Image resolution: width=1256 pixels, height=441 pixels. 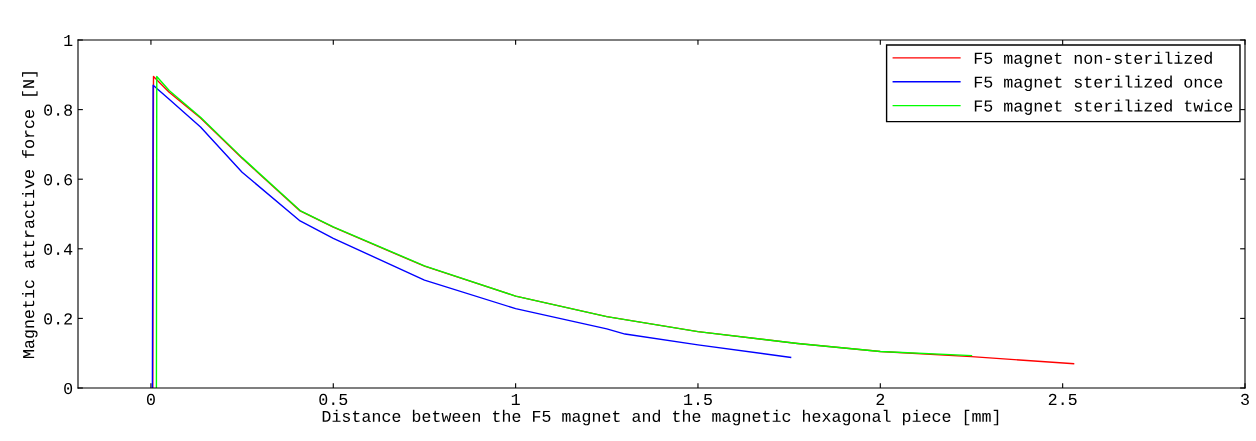 What do you see at coordinates (1098, 83) in the screenshot?
I see `legend-label: F5 magnet sterilized once` at bounding box center [1098, 83].